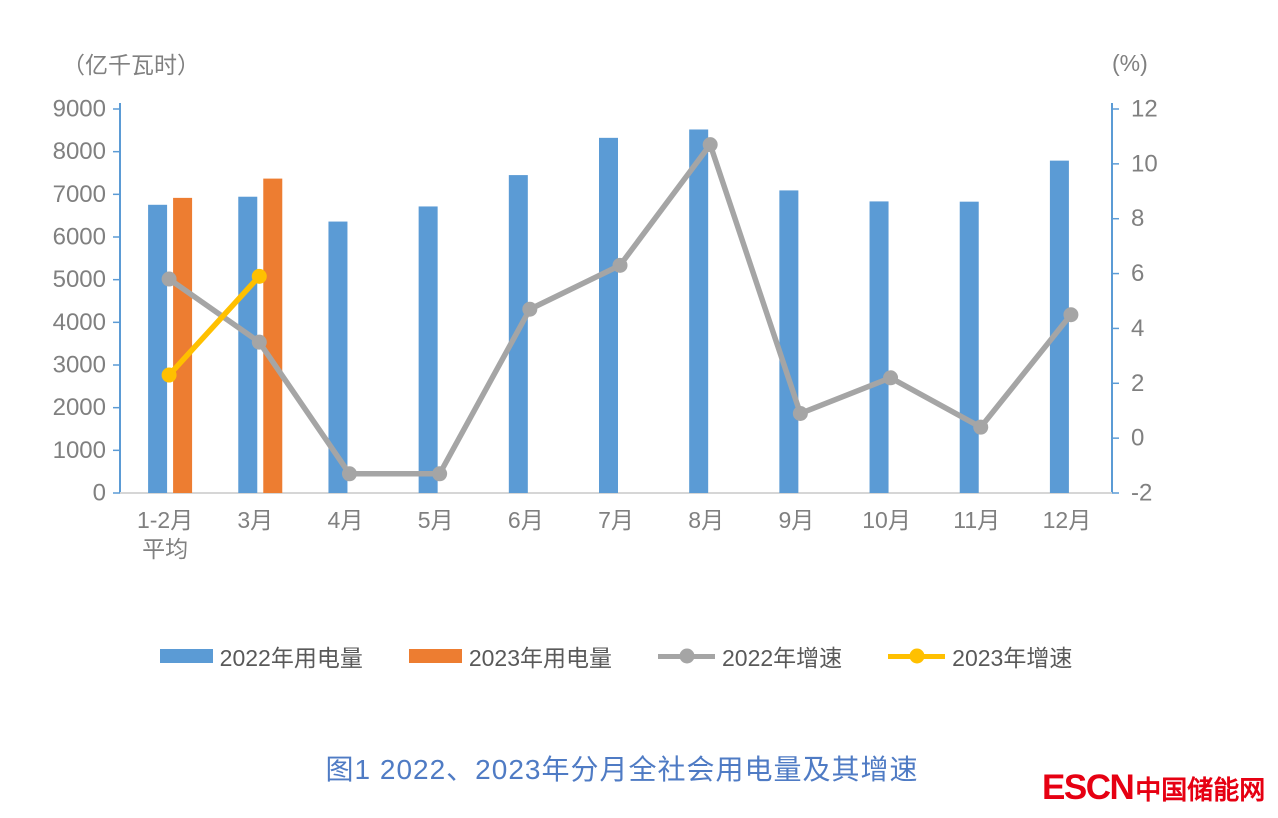 This screenshot has height=818, width=1278. What do you see at coordinates (1137, 438) in the screenshot?
I see `right-tick-label: 0` at bounding box center [1137, 438].